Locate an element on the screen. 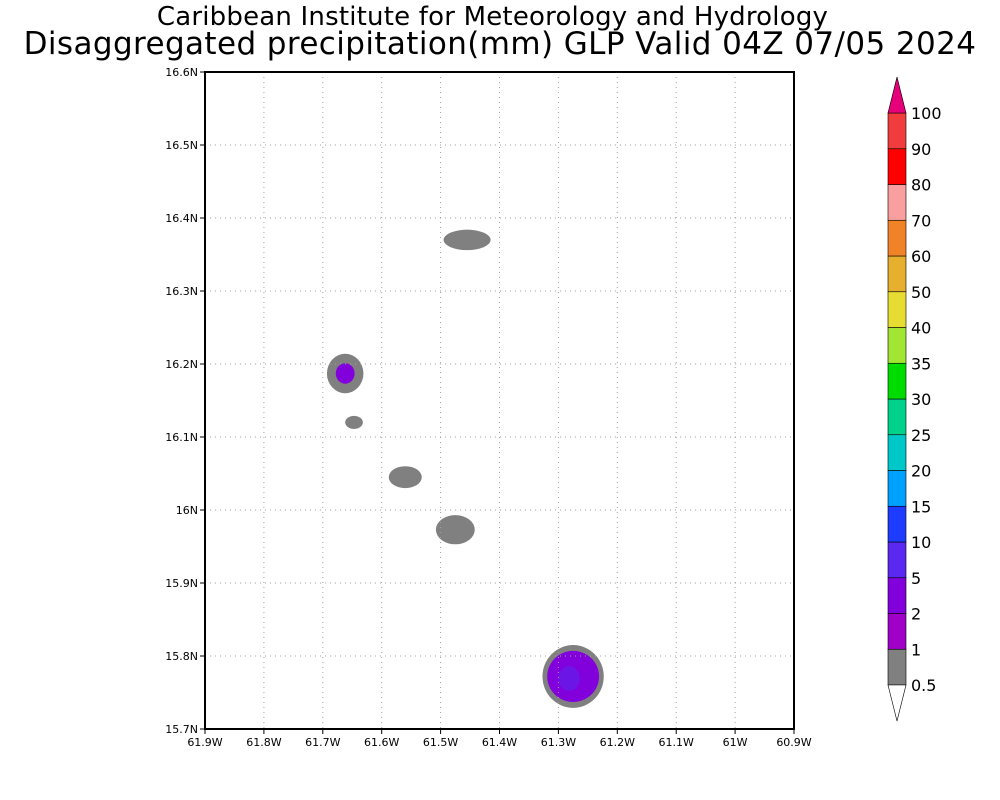 The width and height of the screenshot is (1000, 800). y-tick-label: 15.8N is located at coordinates (181, 656).